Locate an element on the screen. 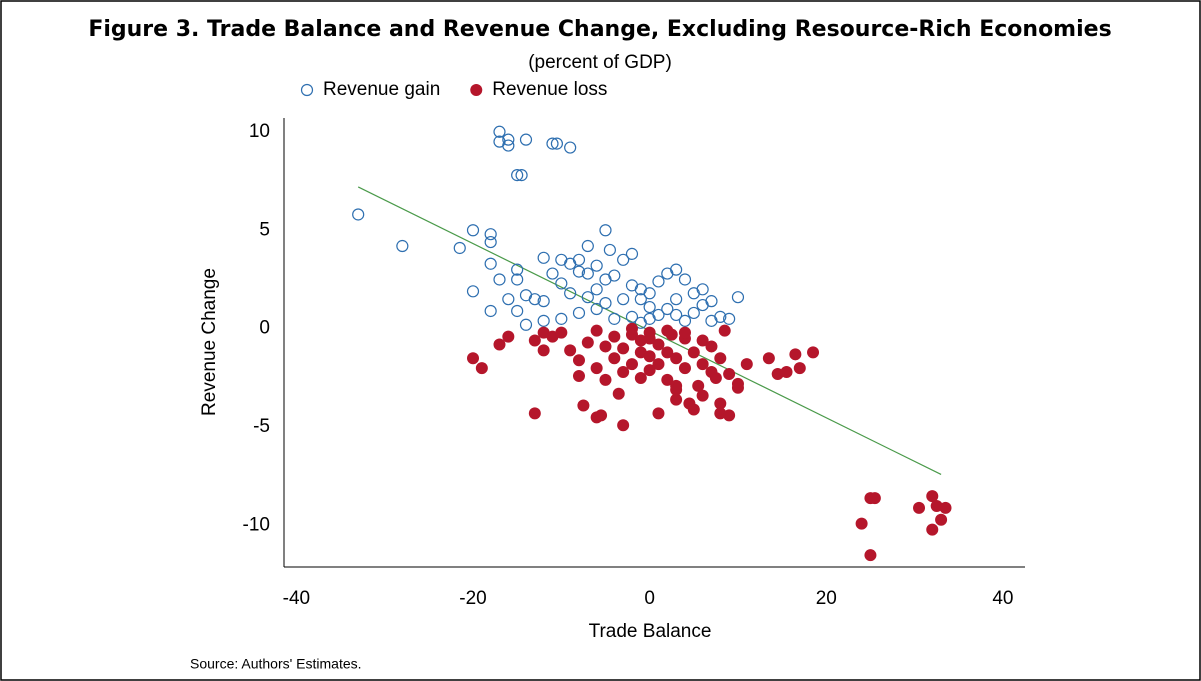 Image resolution: width=1201 pixels, height=681 pixels. legend-label: Revenue gain is located at coordinates (381, 89).